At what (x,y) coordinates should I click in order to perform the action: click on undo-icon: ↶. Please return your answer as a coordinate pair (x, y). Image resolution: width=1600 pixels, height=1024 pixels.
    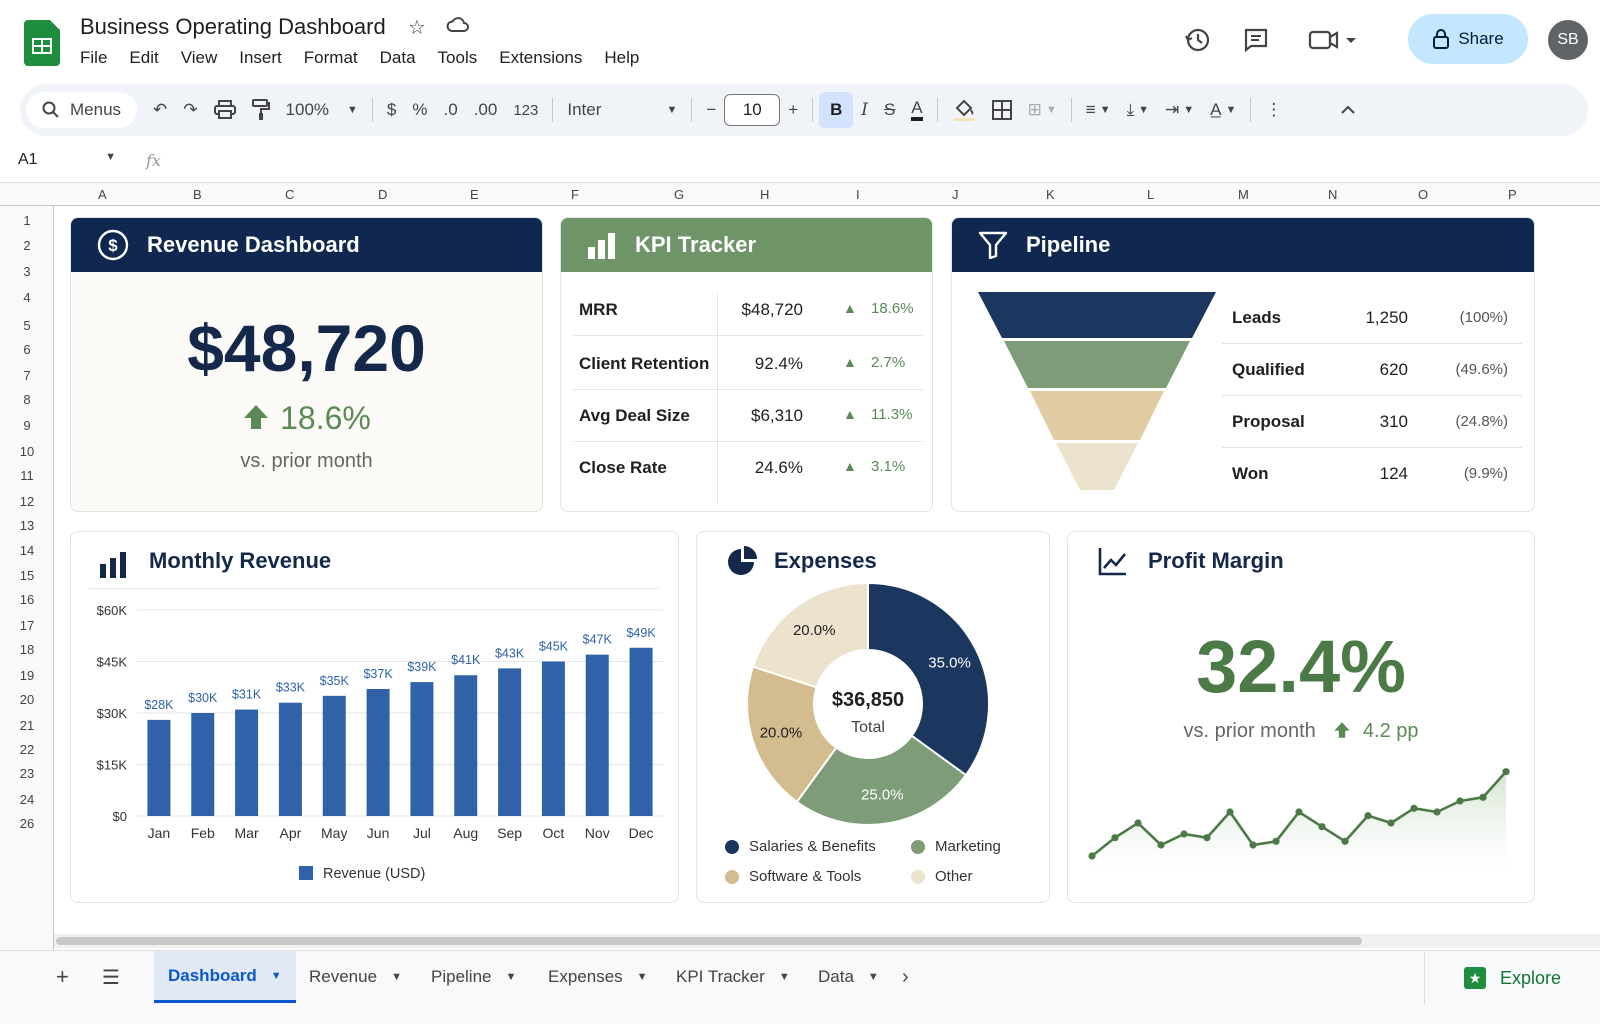
    Looking at the image, I should click on (160, 109).